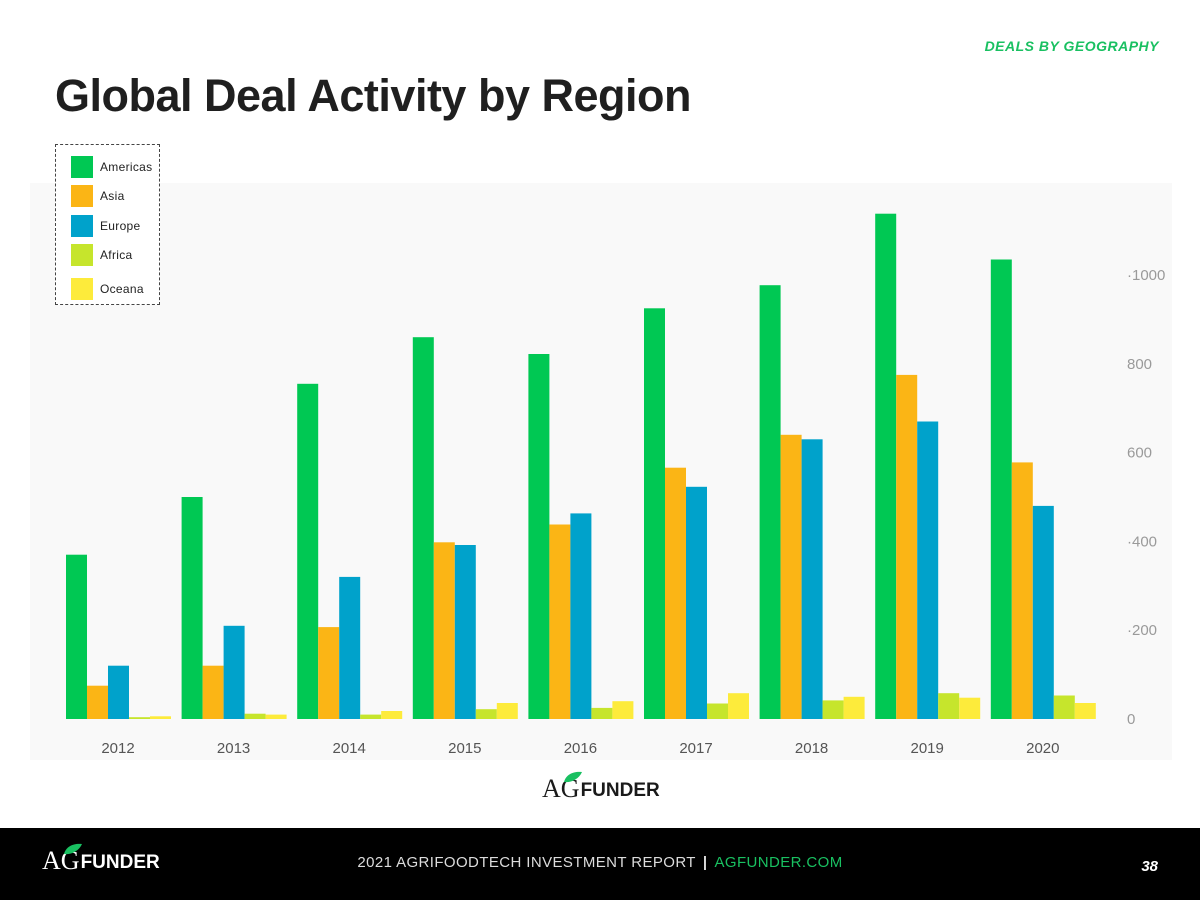 This screenshot has width=1200, height=900. Describe the element at coordinates (1022, 590) in the screenshot. I see `bar-asia-2020` at that location.